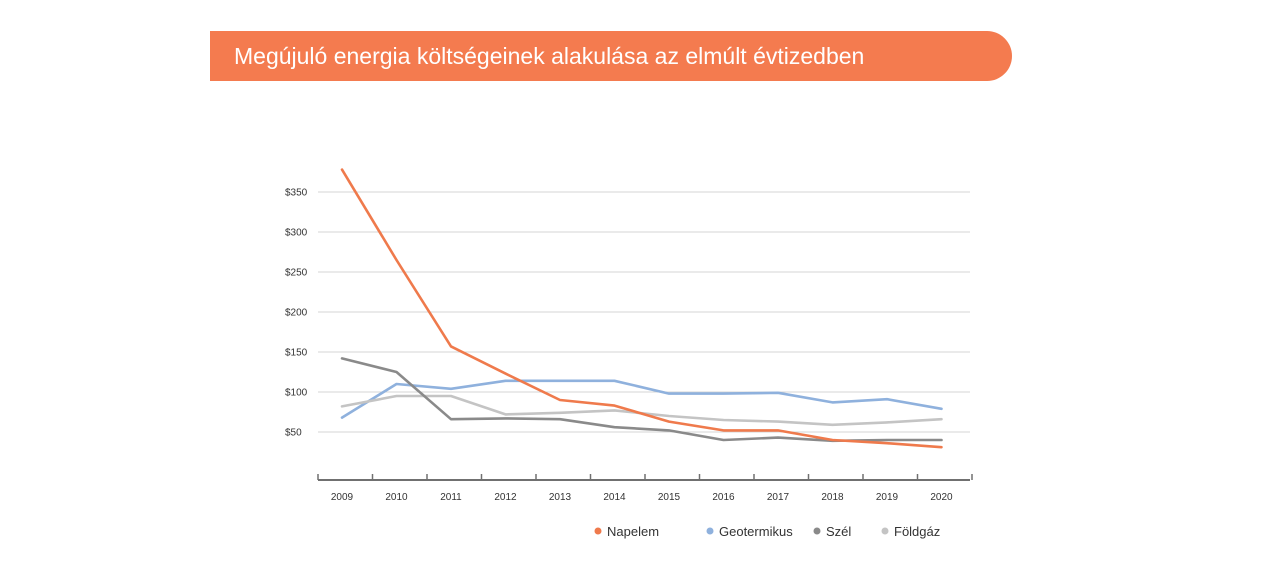 The width and height of the screenshot is (1284, 581). I want to click on y-tick-label: $300, so click(296, 233).